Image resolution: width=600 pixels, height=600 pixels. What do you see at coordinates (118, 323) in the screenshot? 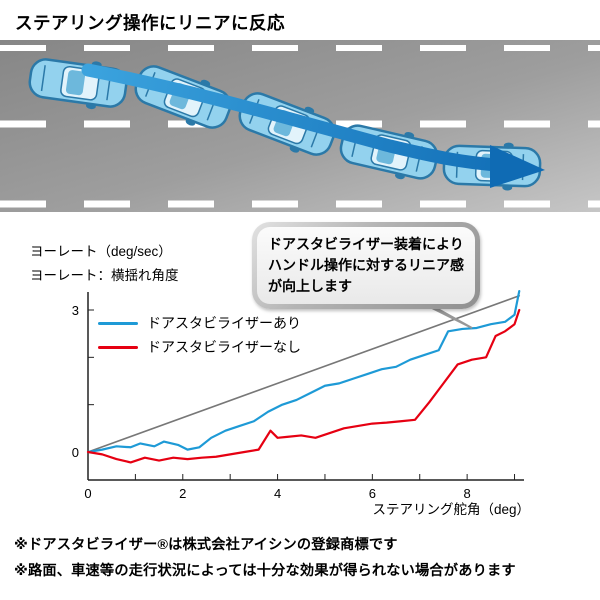
I see `legend-swatch-blue` at bounding box center [118, 323].